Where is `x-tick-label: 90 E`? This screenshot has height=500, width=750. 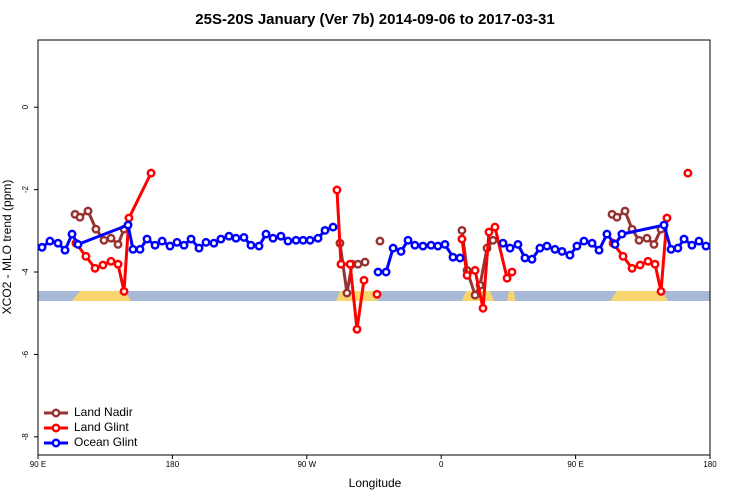 x-tick-label: 90 E is located at coordinates (38, 464).